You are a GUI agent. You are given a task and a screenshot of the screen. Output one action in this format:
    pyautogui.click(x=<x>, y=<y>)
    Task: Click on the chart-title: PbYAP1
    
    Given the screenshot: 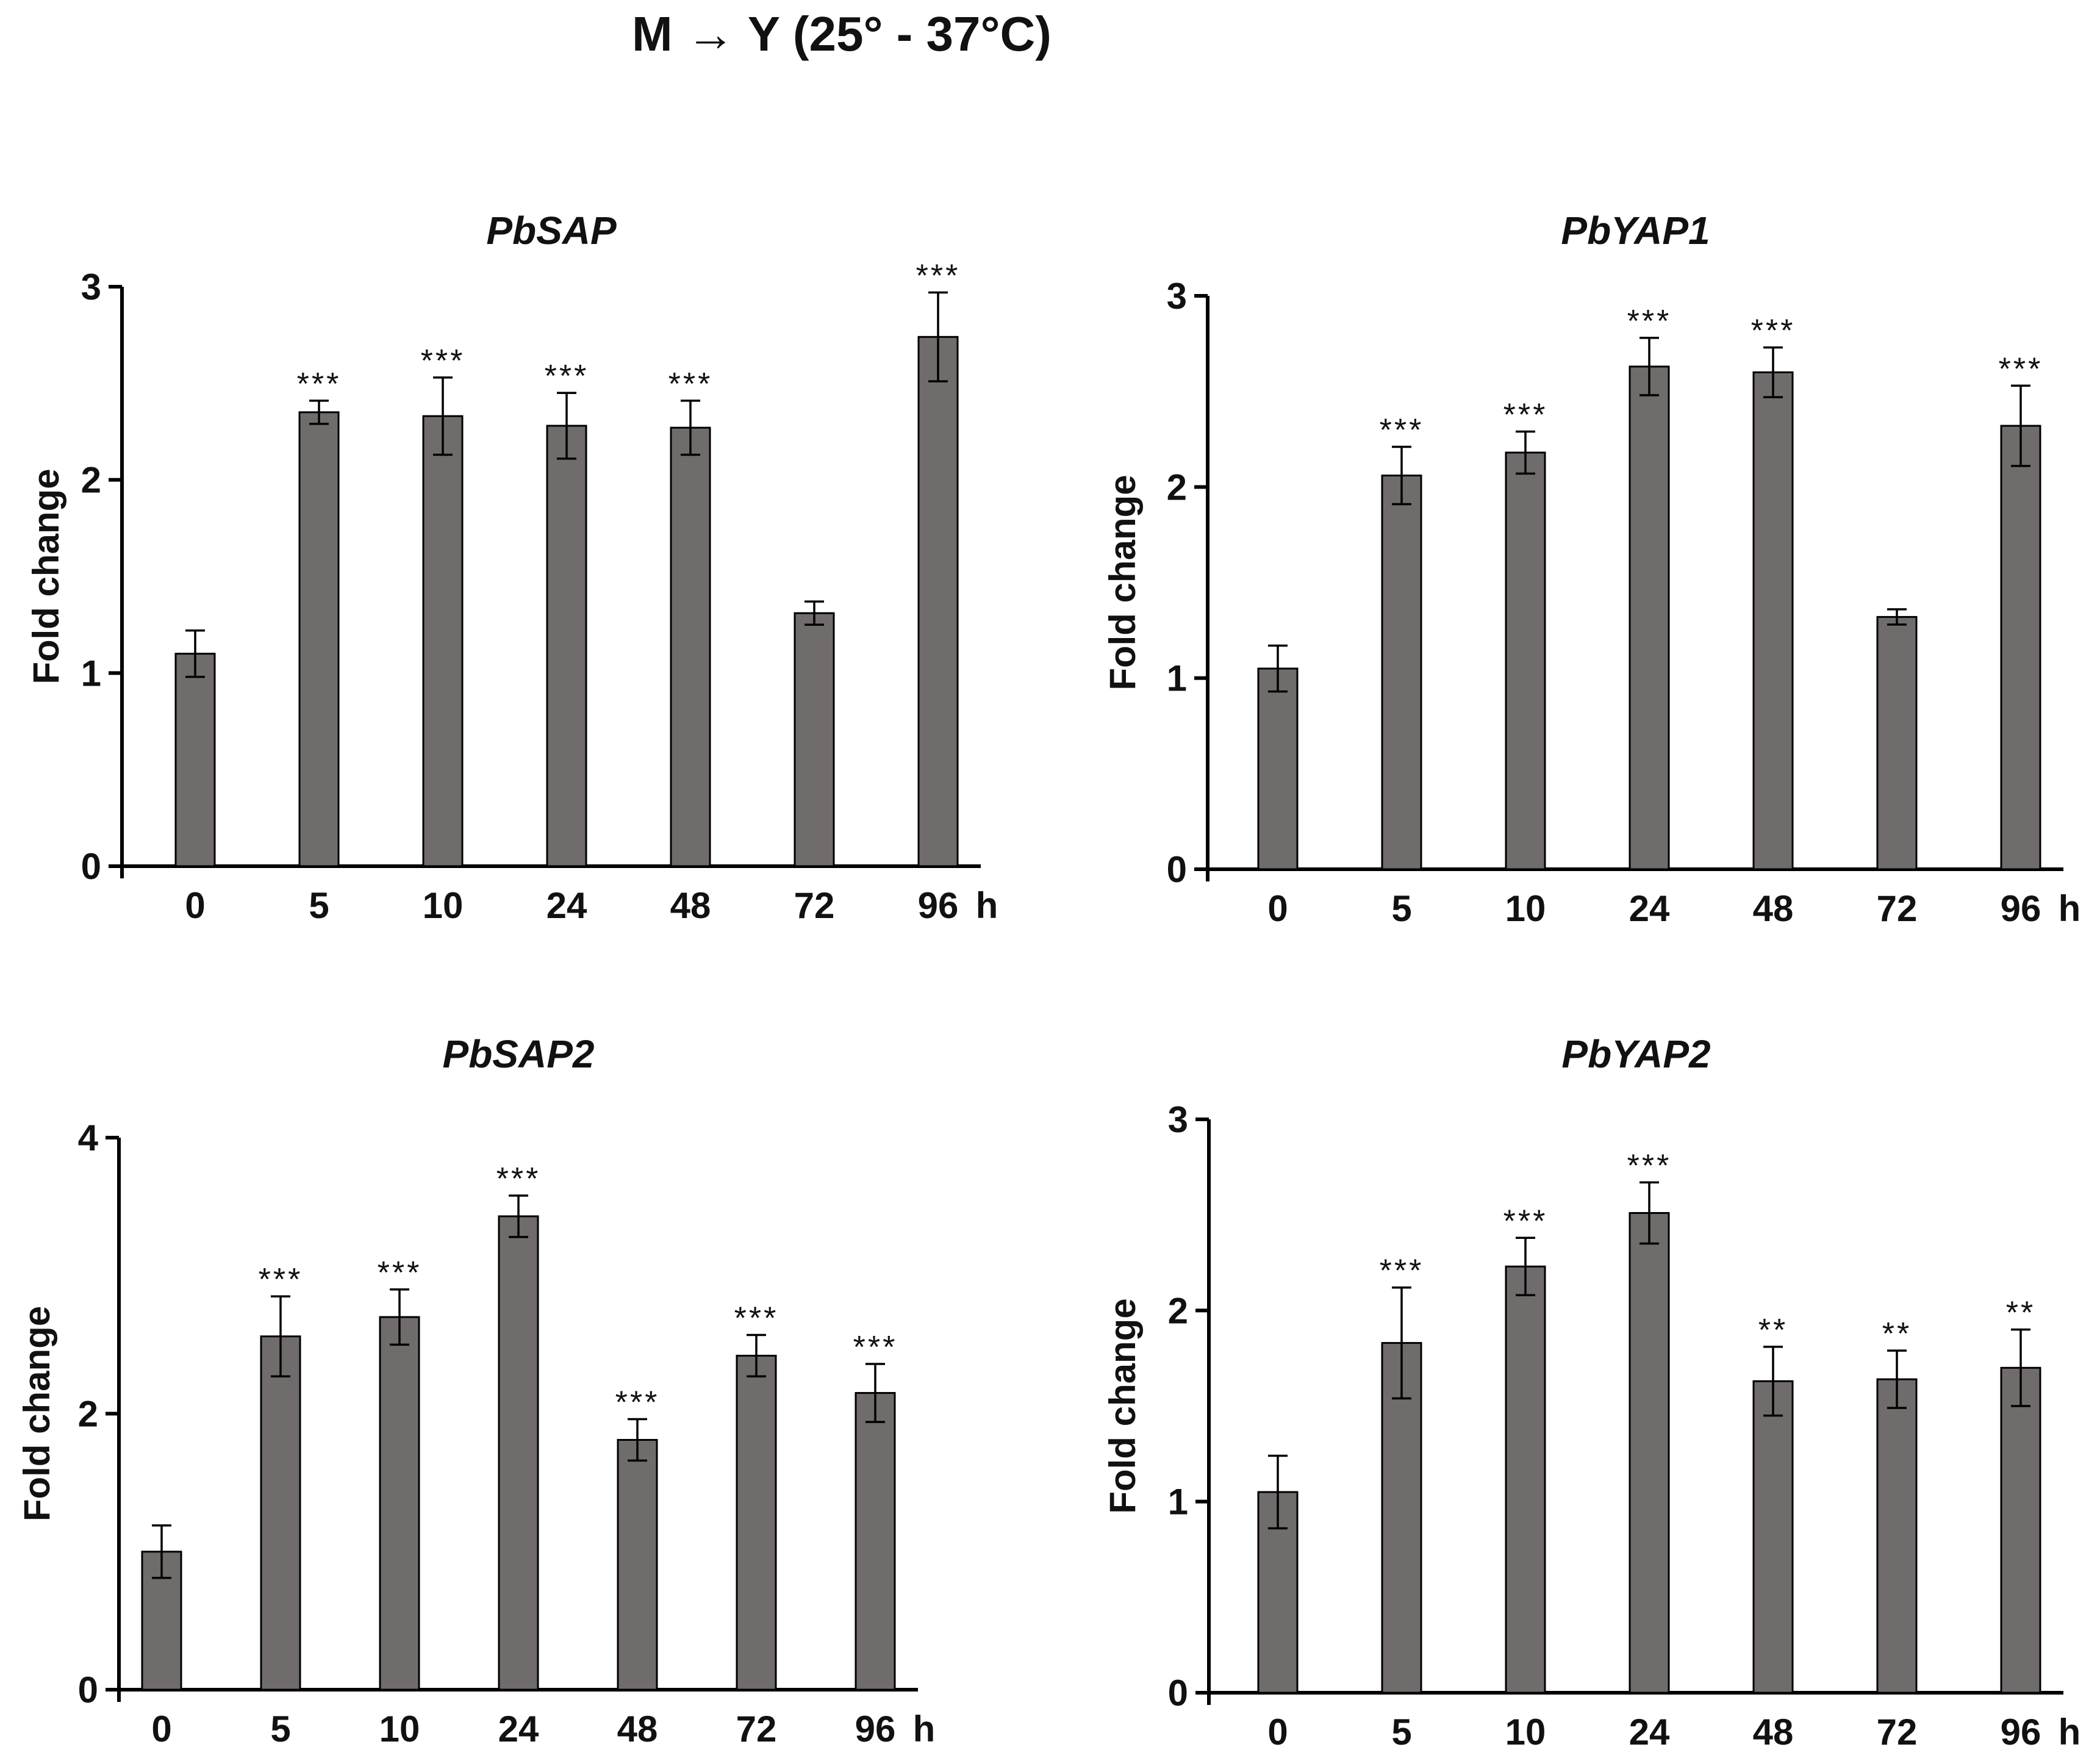 What is the action you would take?
    pyautogui.click(x=1635, y=231)
    